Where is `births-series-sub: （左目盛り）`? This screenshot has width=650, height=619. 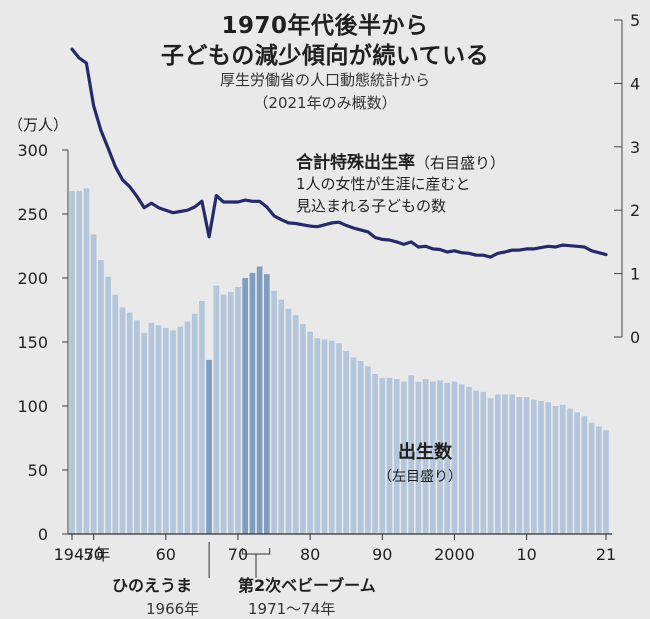 births-series-sub: （左目盛り） is located at coordinates (420, 477).